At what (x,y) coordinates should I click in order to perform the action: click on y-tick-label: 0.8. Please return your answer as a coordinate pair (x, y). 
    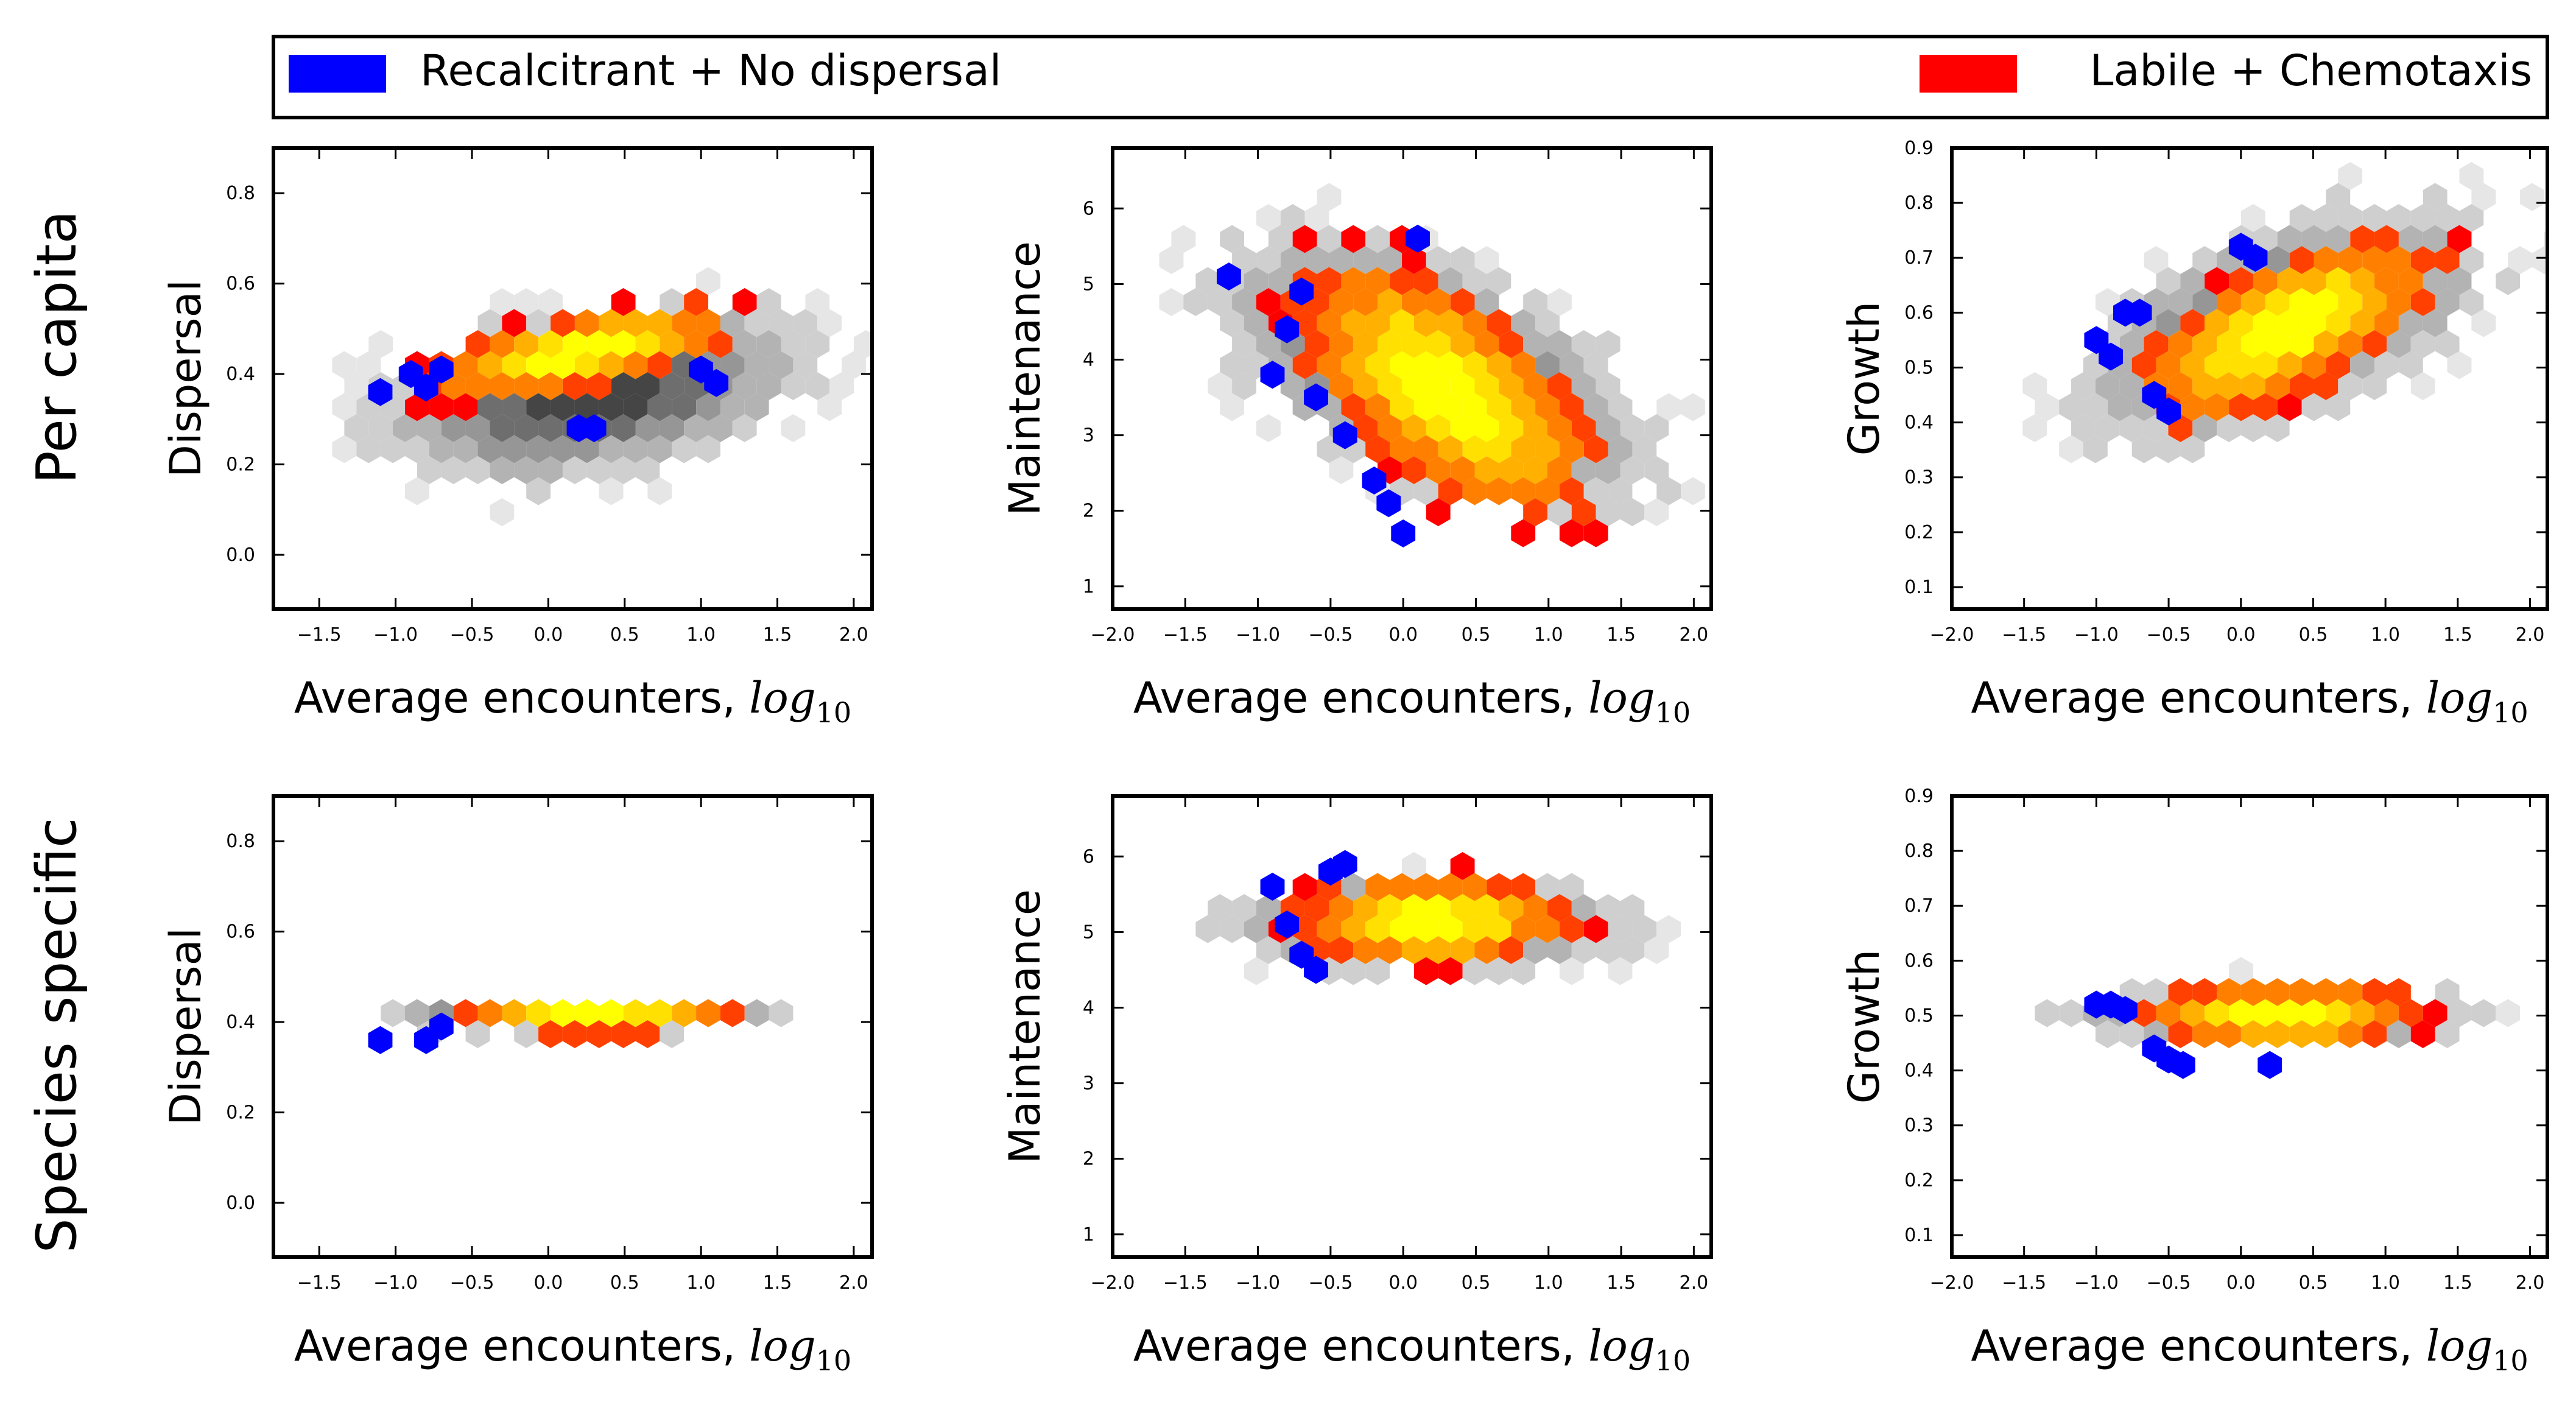
    Looking at the image, I should click on (240, 193).